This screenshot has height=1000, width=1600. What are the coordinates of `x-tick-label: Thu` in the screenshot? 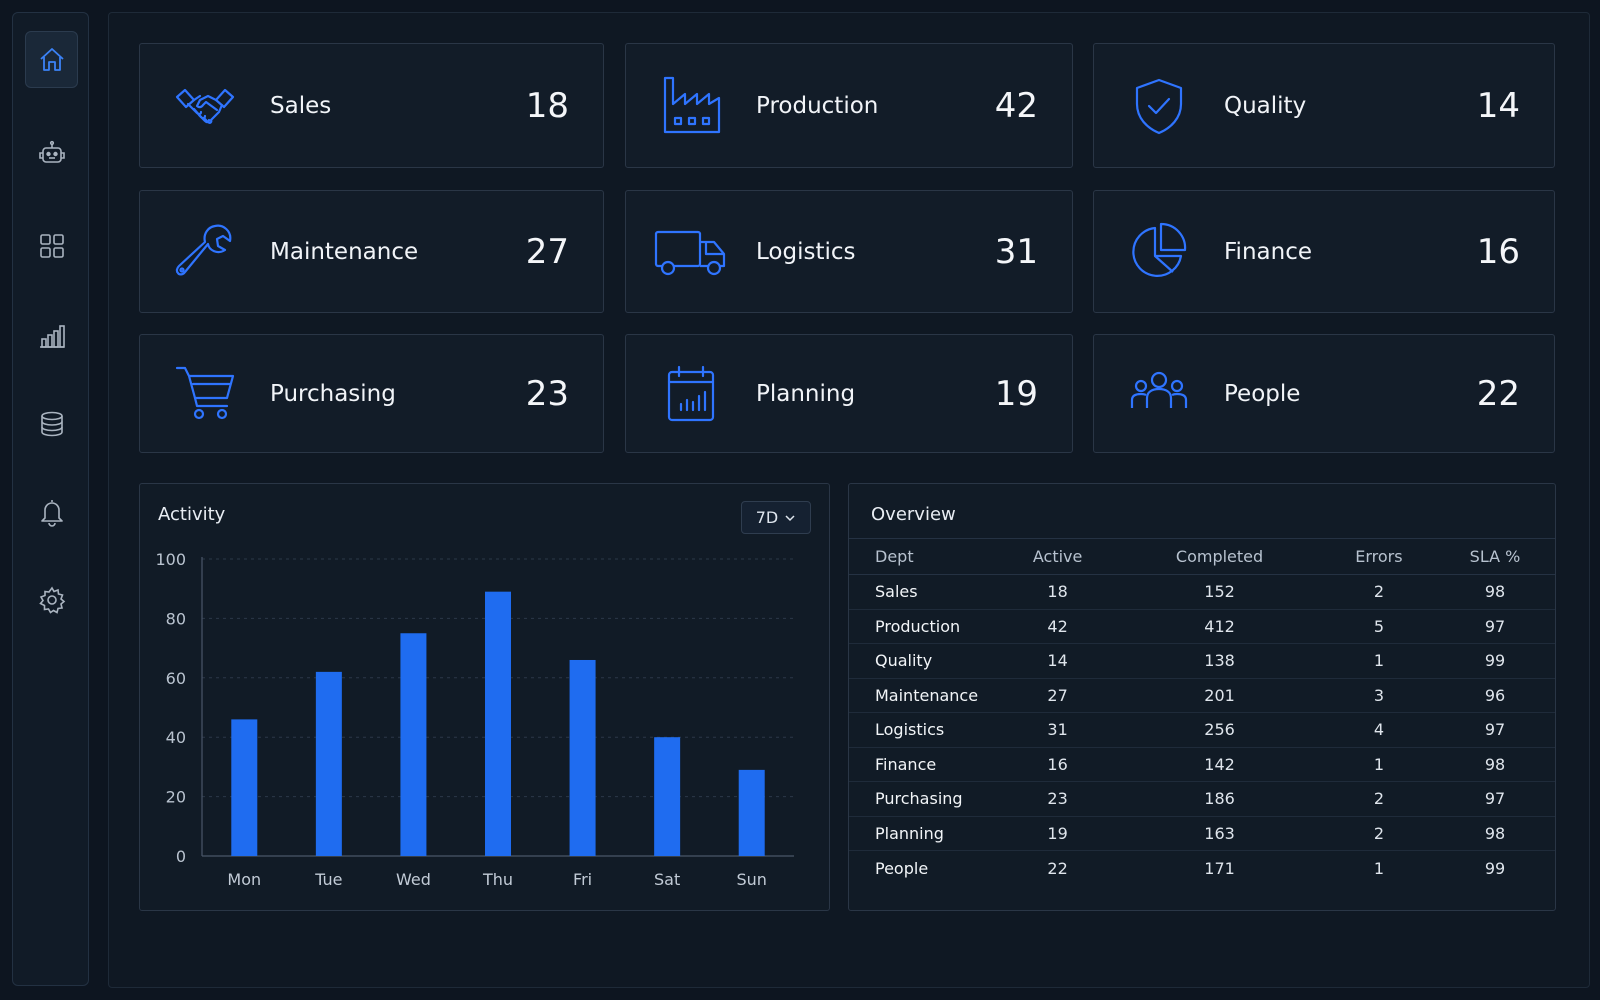 It's located at (497, 879).